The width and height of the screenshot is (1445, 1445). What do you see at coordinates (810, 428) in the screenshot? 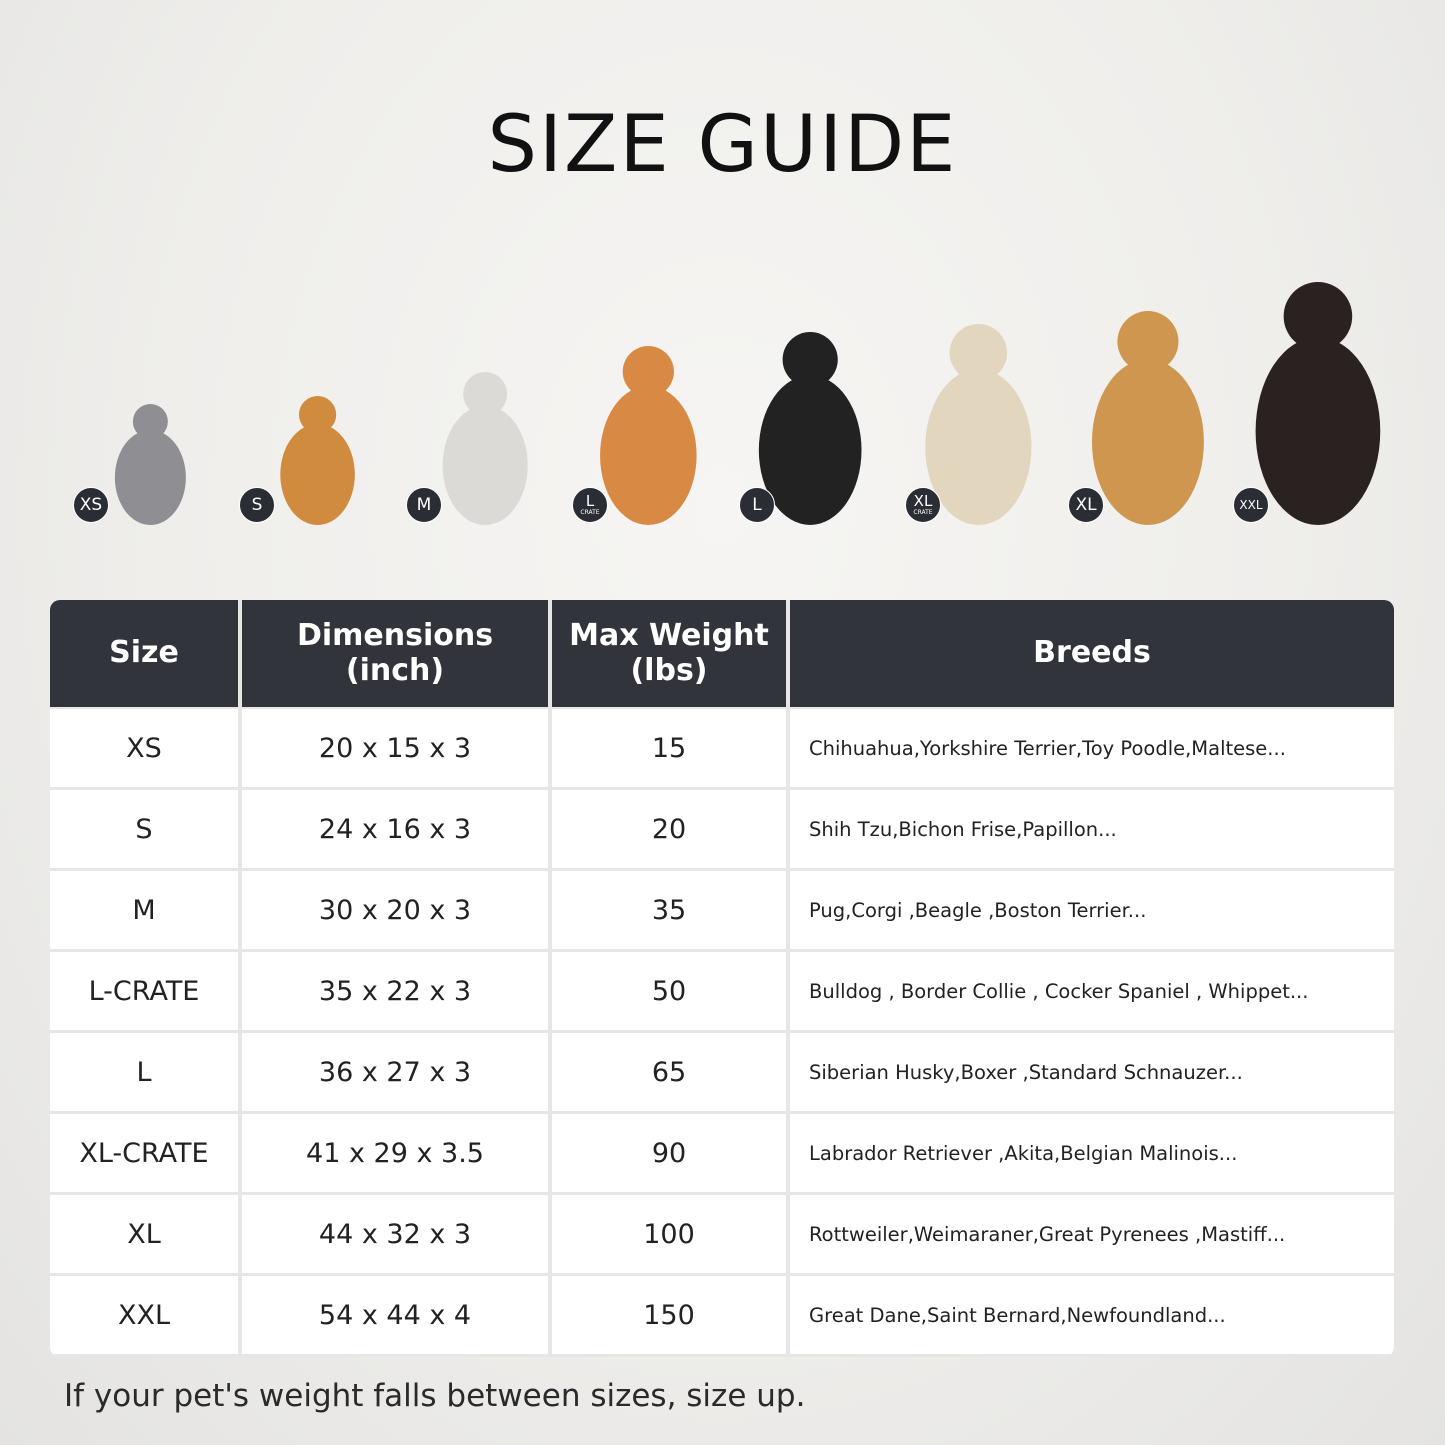
I see `border-collie-image` at bounding box center [810, 428].